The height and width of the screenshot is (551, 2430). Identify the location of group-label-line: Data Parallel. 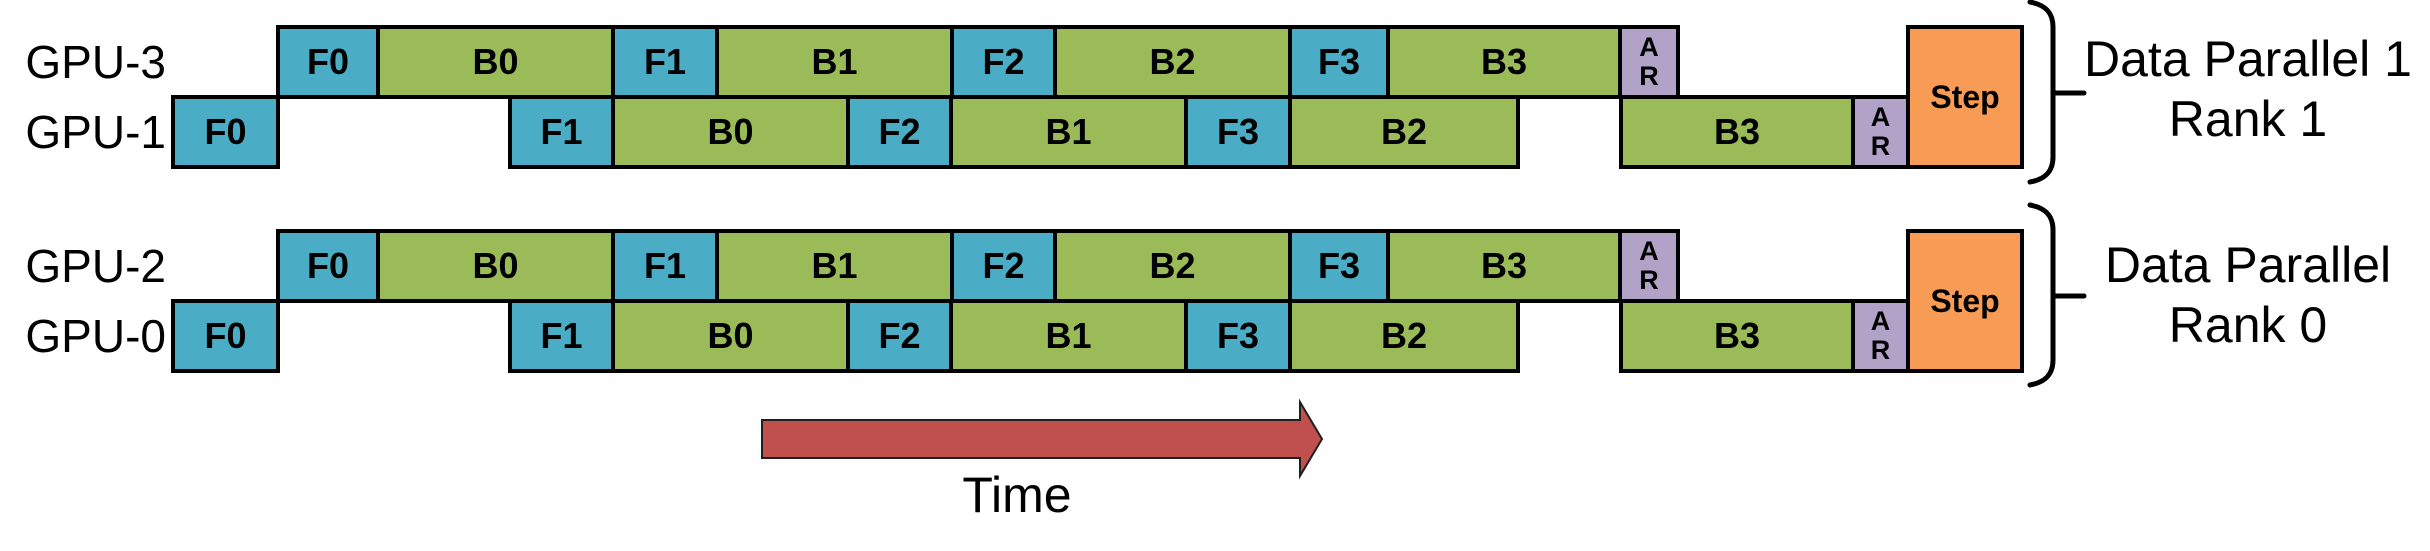
(2248, 265).